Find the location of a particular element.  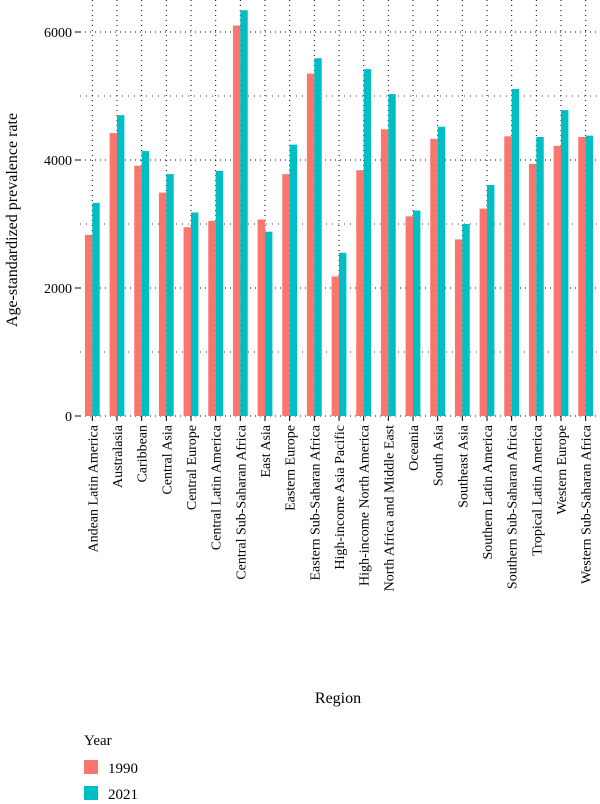

y-axis: 0 2000 4000 6000 is located at coordinates (62, 225).